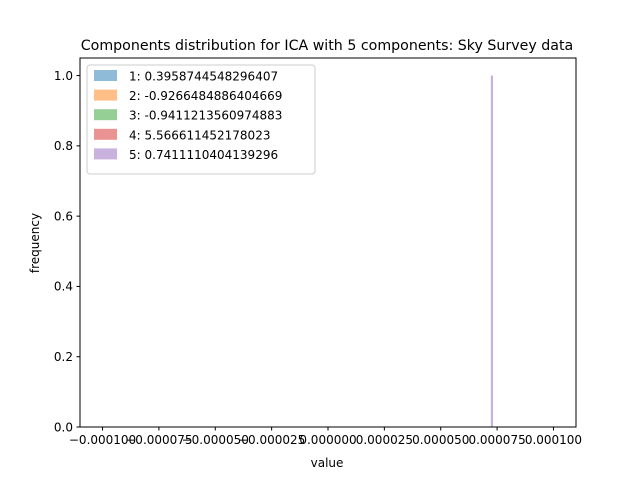  I want to click on x-tick-label: −0.000025, so click(271, 440).